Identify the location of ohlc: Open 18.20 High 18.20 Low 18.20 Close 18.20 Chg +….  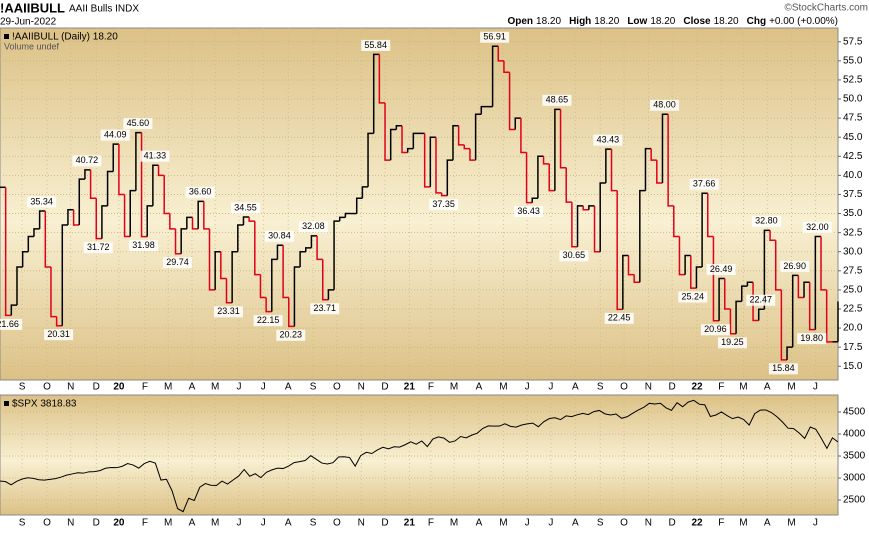
(672, 21).